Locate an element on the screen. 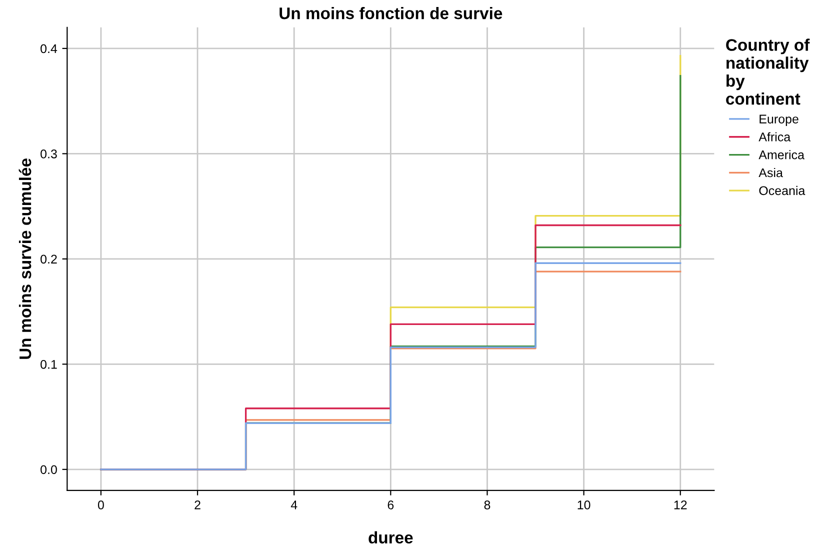 The width and height of the screenshot is (819, 548). x-tick-label: 6 is located at coordinates (391, 505).